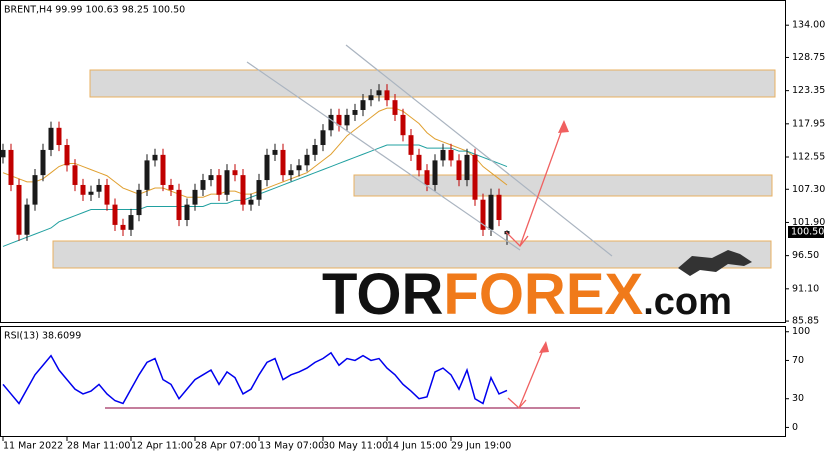  I want to click on y-tick-label: 101.90, so click(808, 222).